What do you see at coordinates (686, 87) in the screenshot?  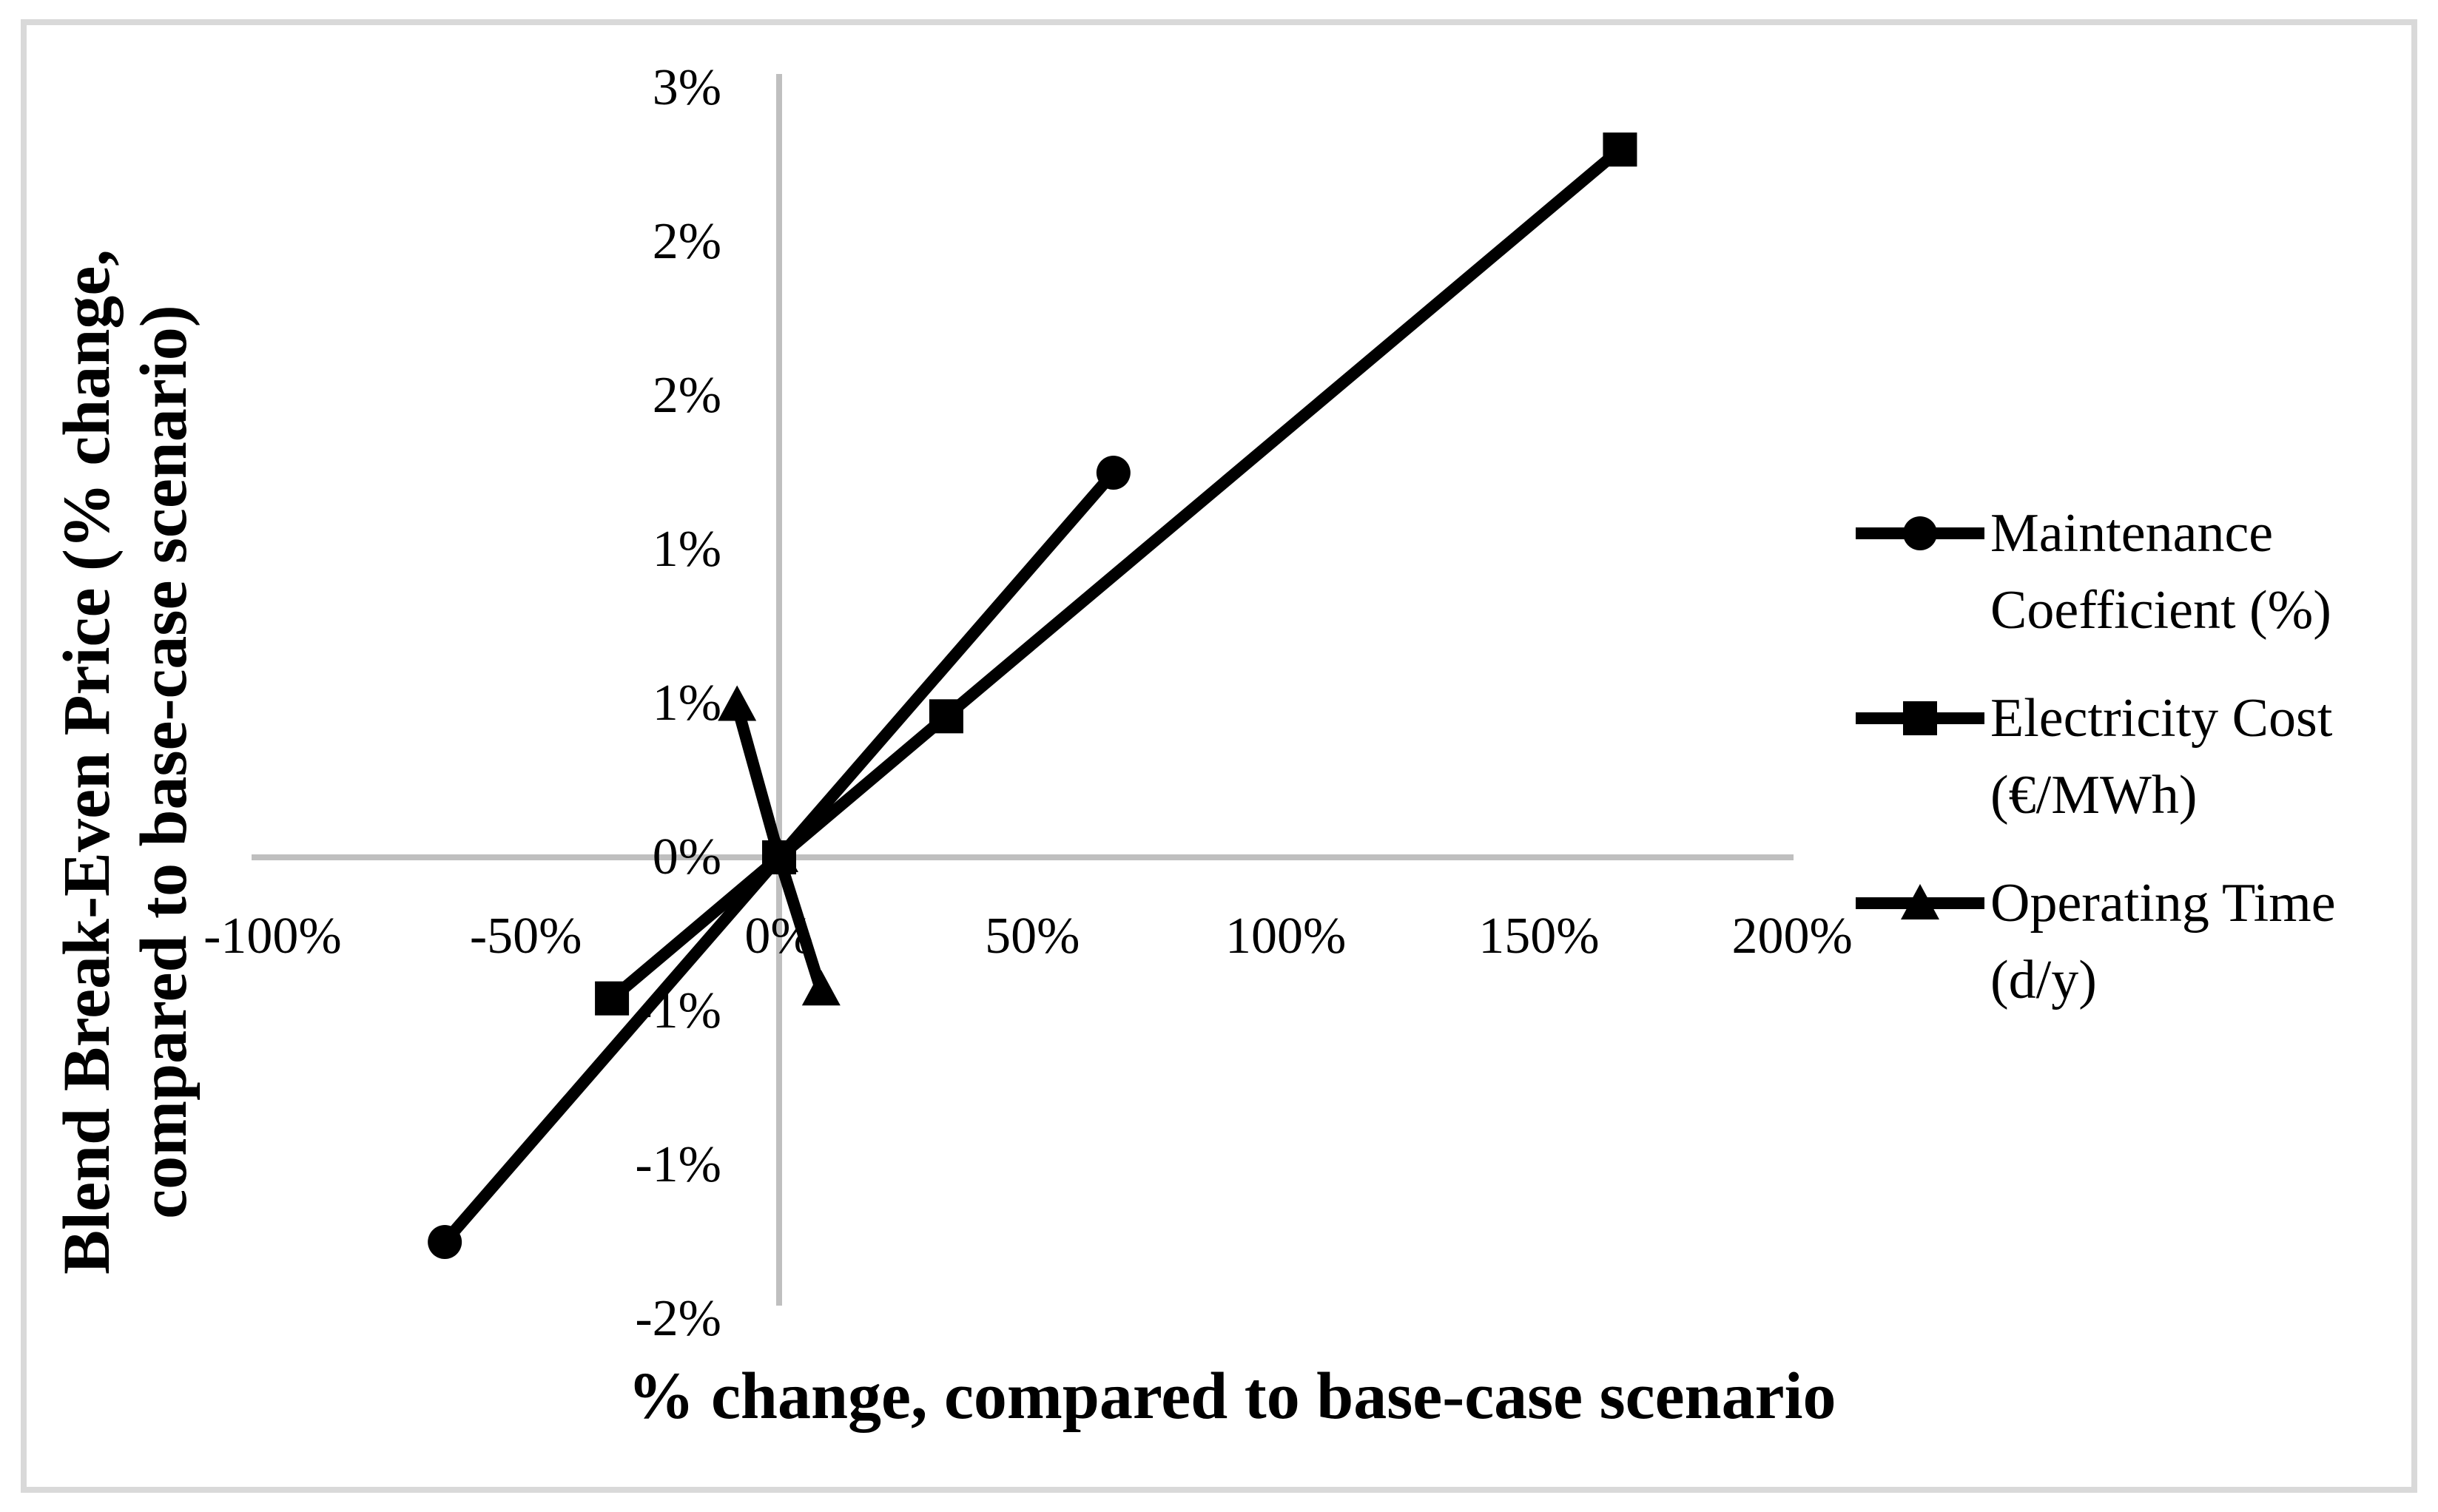 I see `y-tick-label: 3%` at bounding box center [686, 87].